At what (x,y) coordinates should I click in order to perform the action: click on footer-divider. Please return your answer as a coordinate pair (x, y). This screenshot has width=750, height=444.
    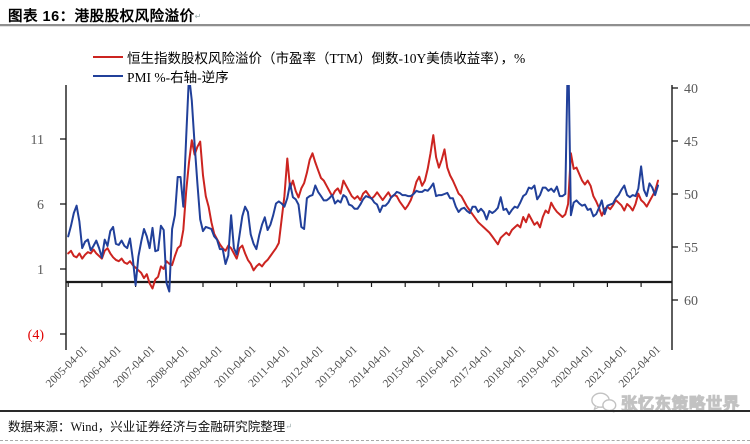
    Looking at the image, I should click on (375, 411).